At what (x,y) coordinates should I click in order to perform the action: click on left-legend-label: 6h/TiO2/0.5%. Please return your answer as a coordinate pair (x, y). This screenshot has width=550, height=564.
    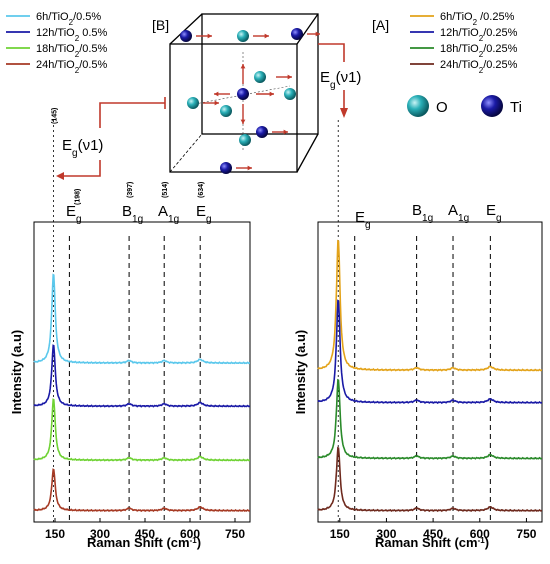
    Looking at the image, I should click on (68, 19).